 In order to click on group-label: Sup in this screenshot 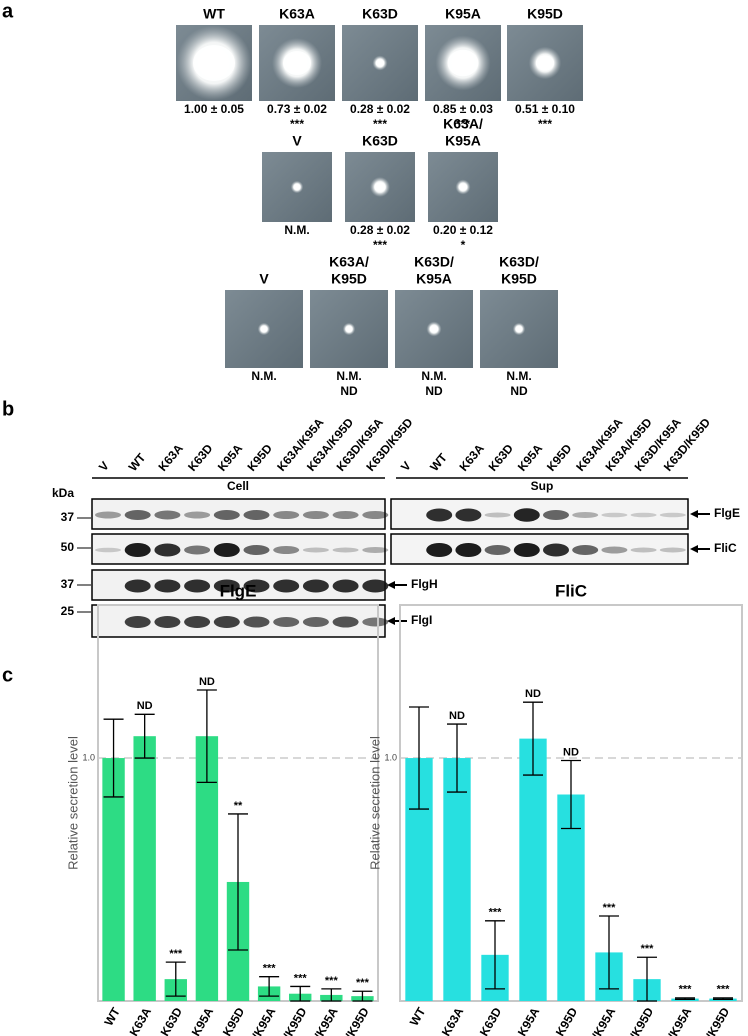, I will do `click(542, 486)`.